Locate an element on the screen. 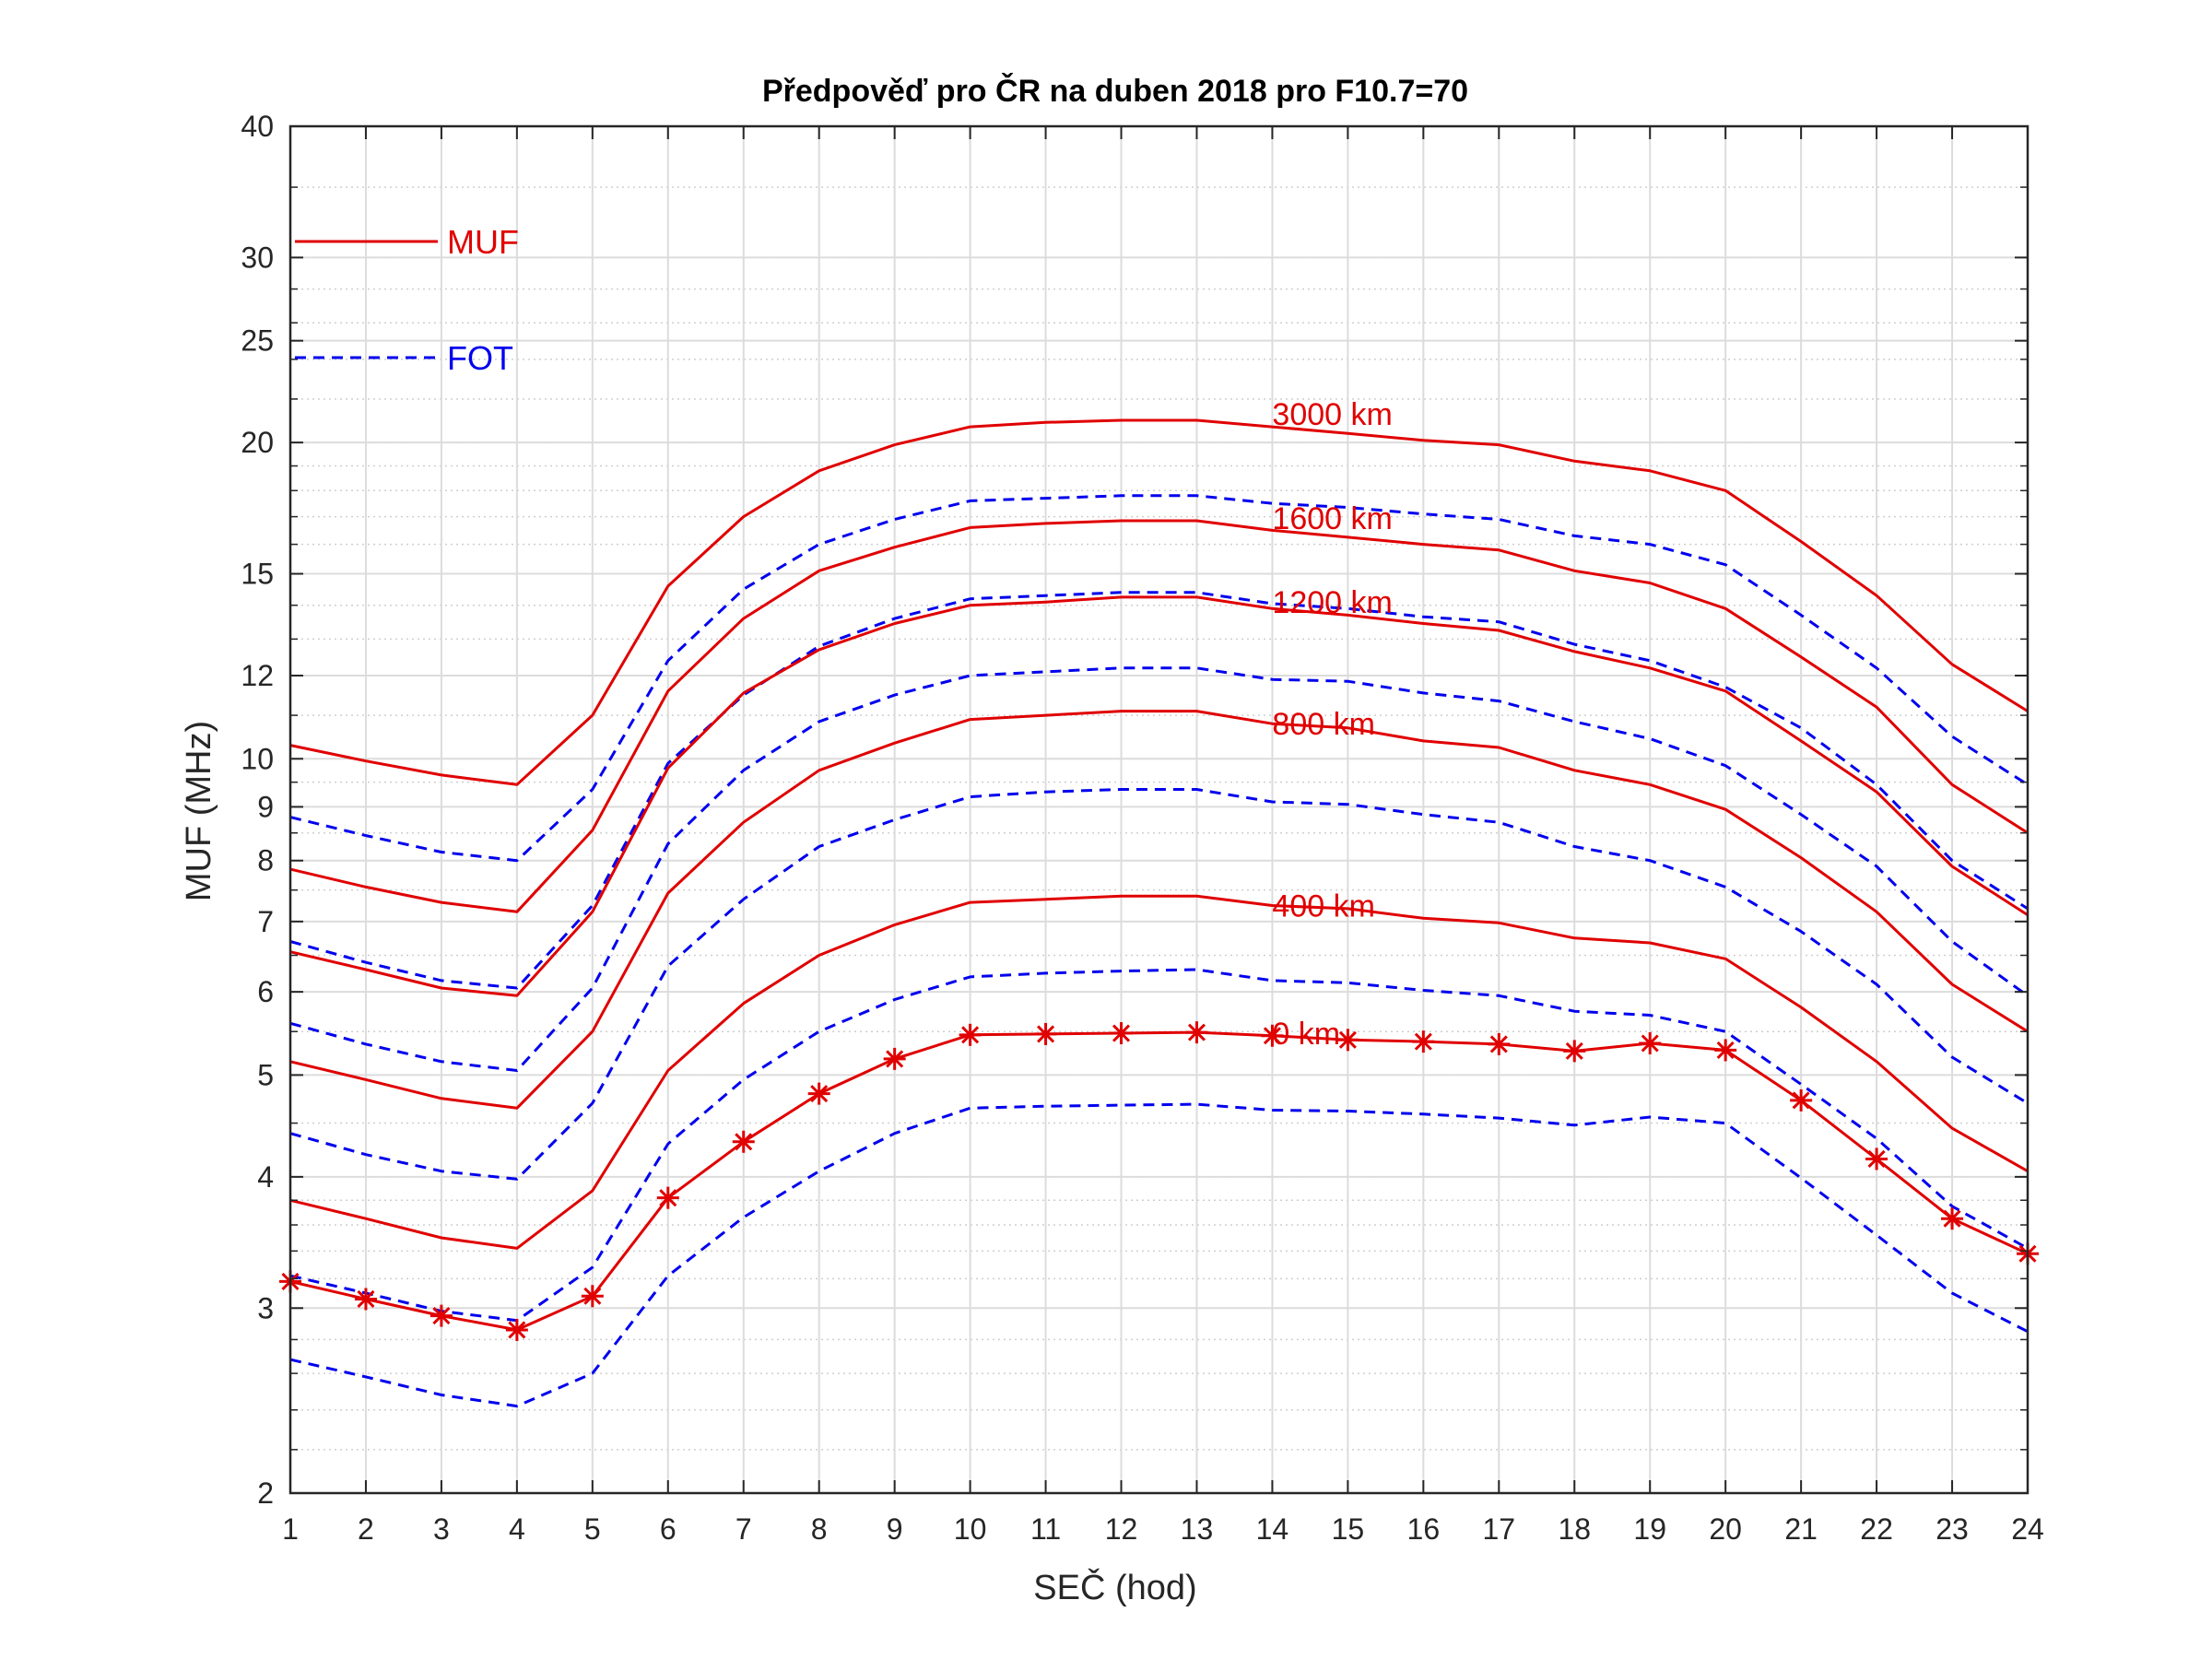  y-tick-label: 30 is located at coordinates (257, 257).